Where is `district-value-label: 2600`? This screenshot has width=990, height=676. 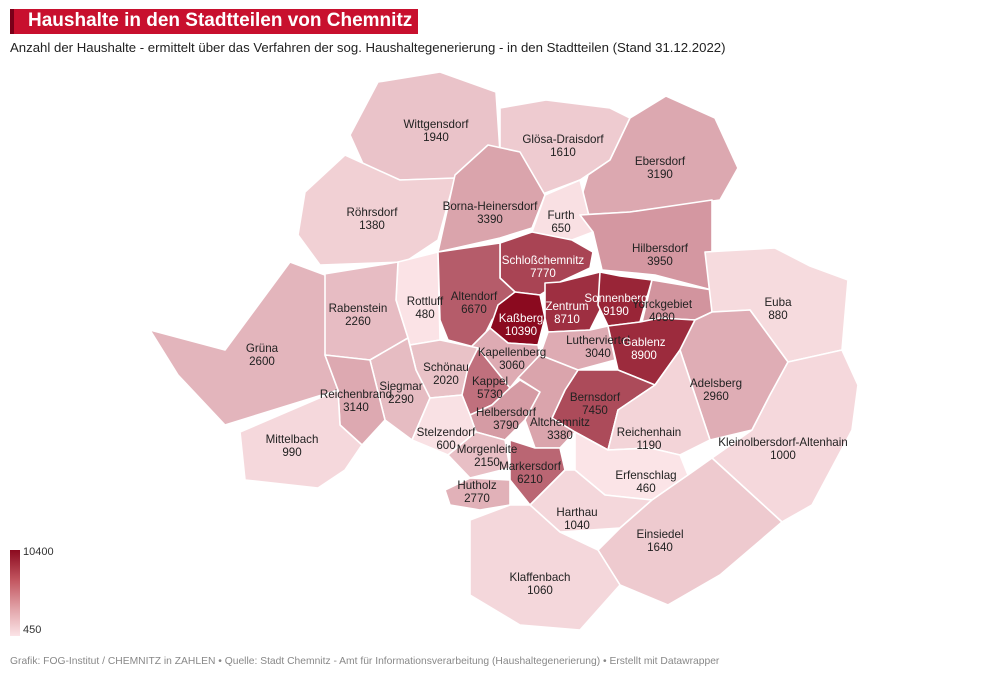 district-value-label: 2600 is located at coordinates (262, 361).